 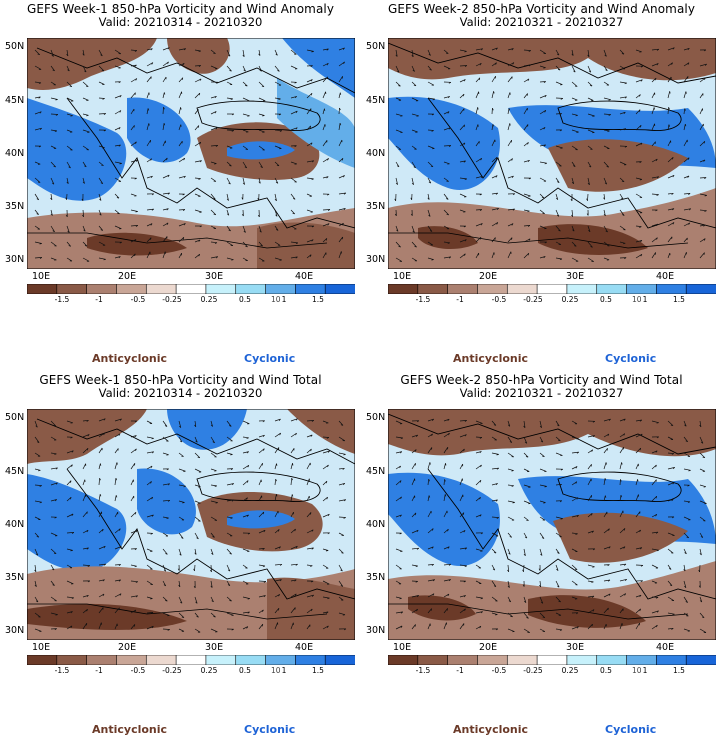 I want to click on lat-label-50n: 50N, so click(x=376, y=46).